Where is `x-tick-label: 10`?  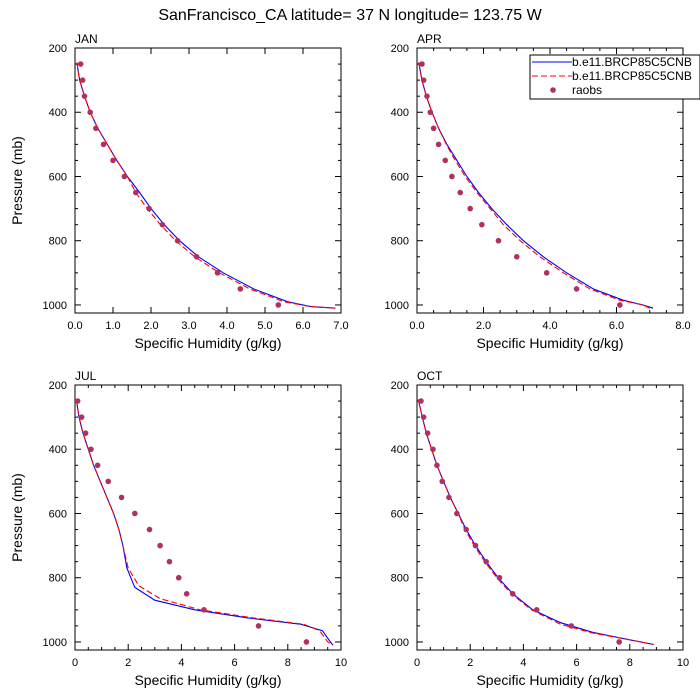 x-tick-label: 10 is located at coordinates (341, 663).